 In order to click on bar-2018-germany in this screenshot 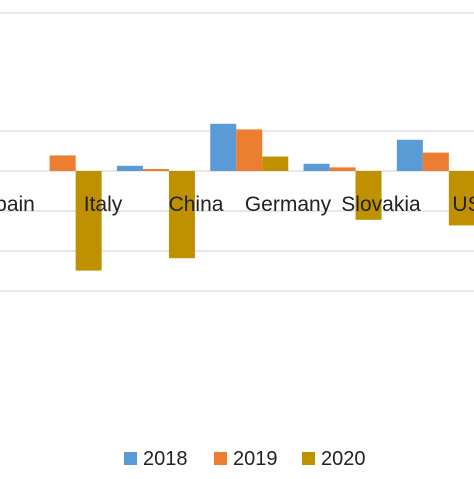, I will do `click(316, 167)`.